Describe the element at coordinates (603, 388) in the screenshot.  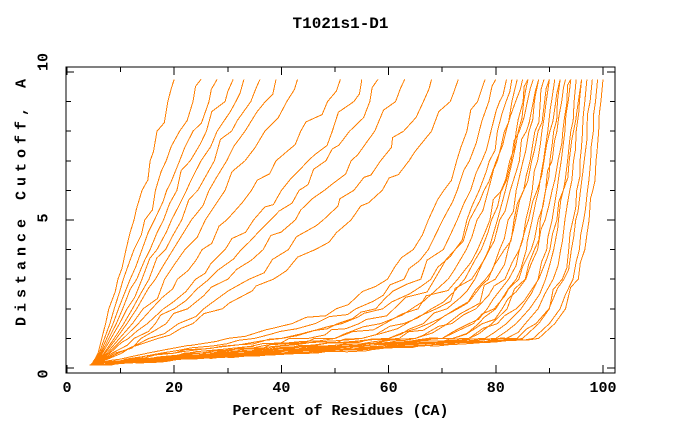
I see `x-tick-label: 100` at that location.